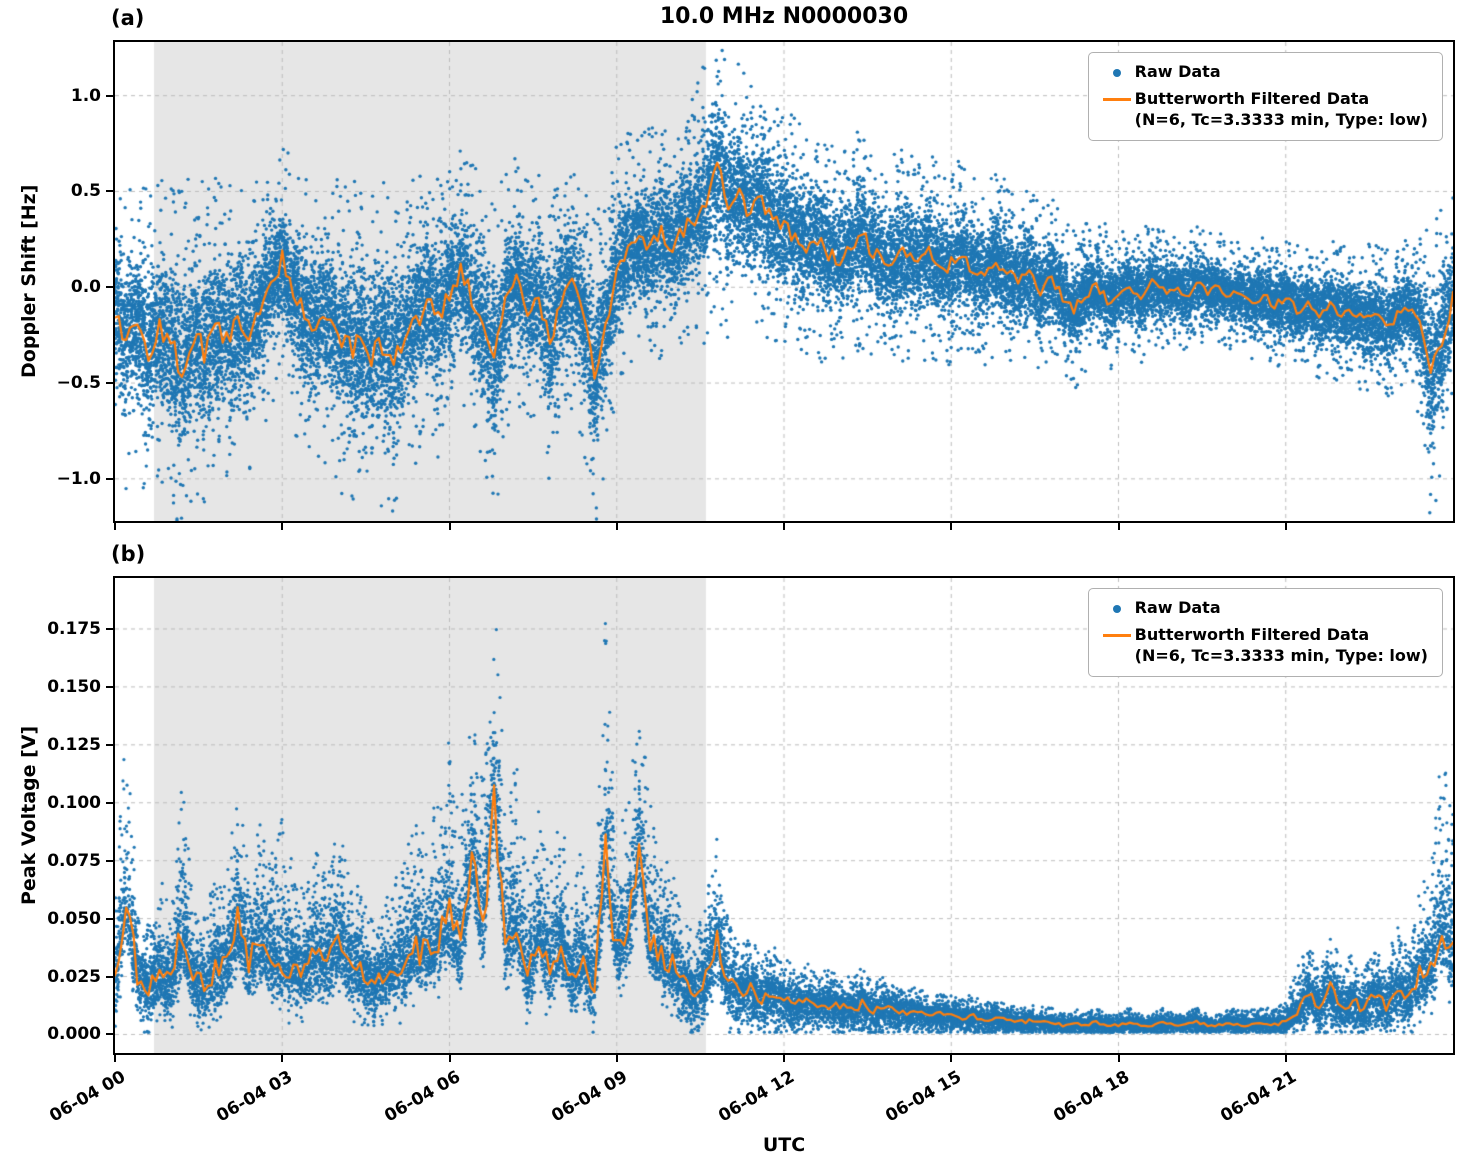  I want to click on x-tick-label: 06-04 06, so click(422, 1097).